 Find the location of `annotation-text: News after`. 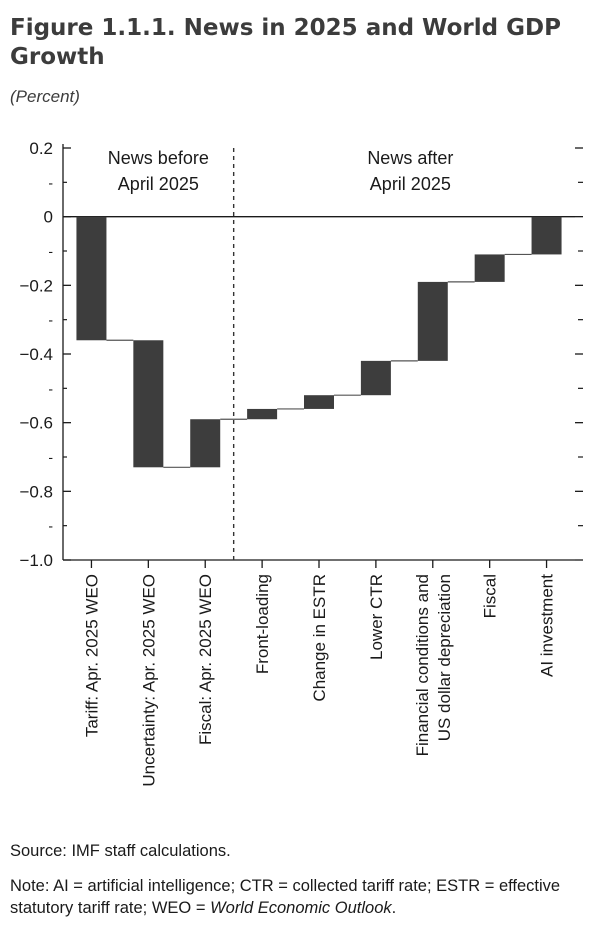

annotation-text: News after is located at coordinates (410, 158).